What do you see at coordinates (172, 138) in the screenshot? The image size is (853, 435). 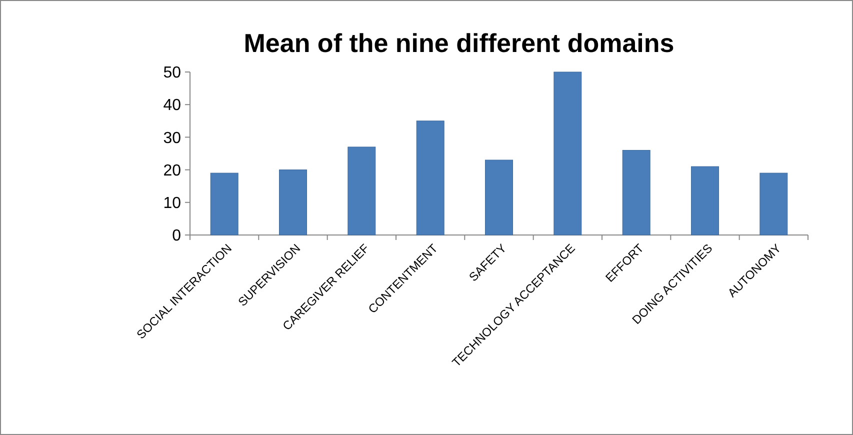 I see `y-tick-label: 30` at bounding box center [172, 138].